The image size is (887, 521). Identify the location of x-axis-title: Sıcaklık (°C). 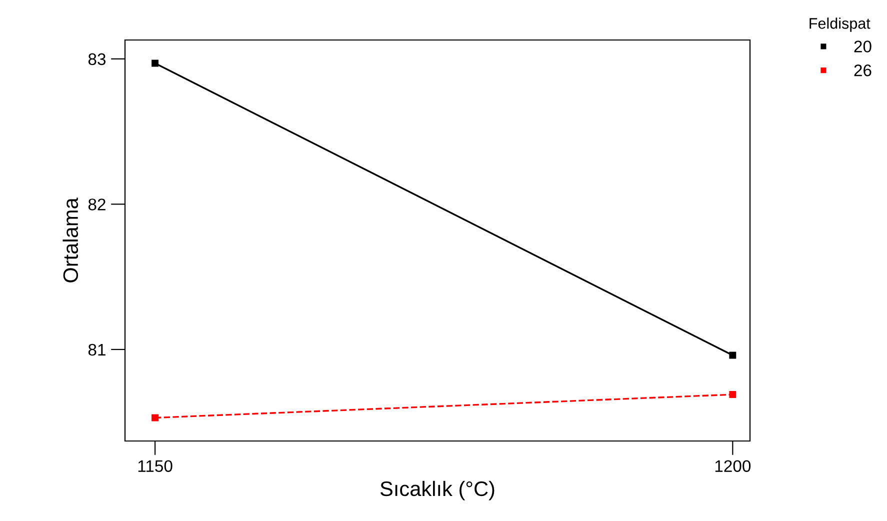
(437, 490).